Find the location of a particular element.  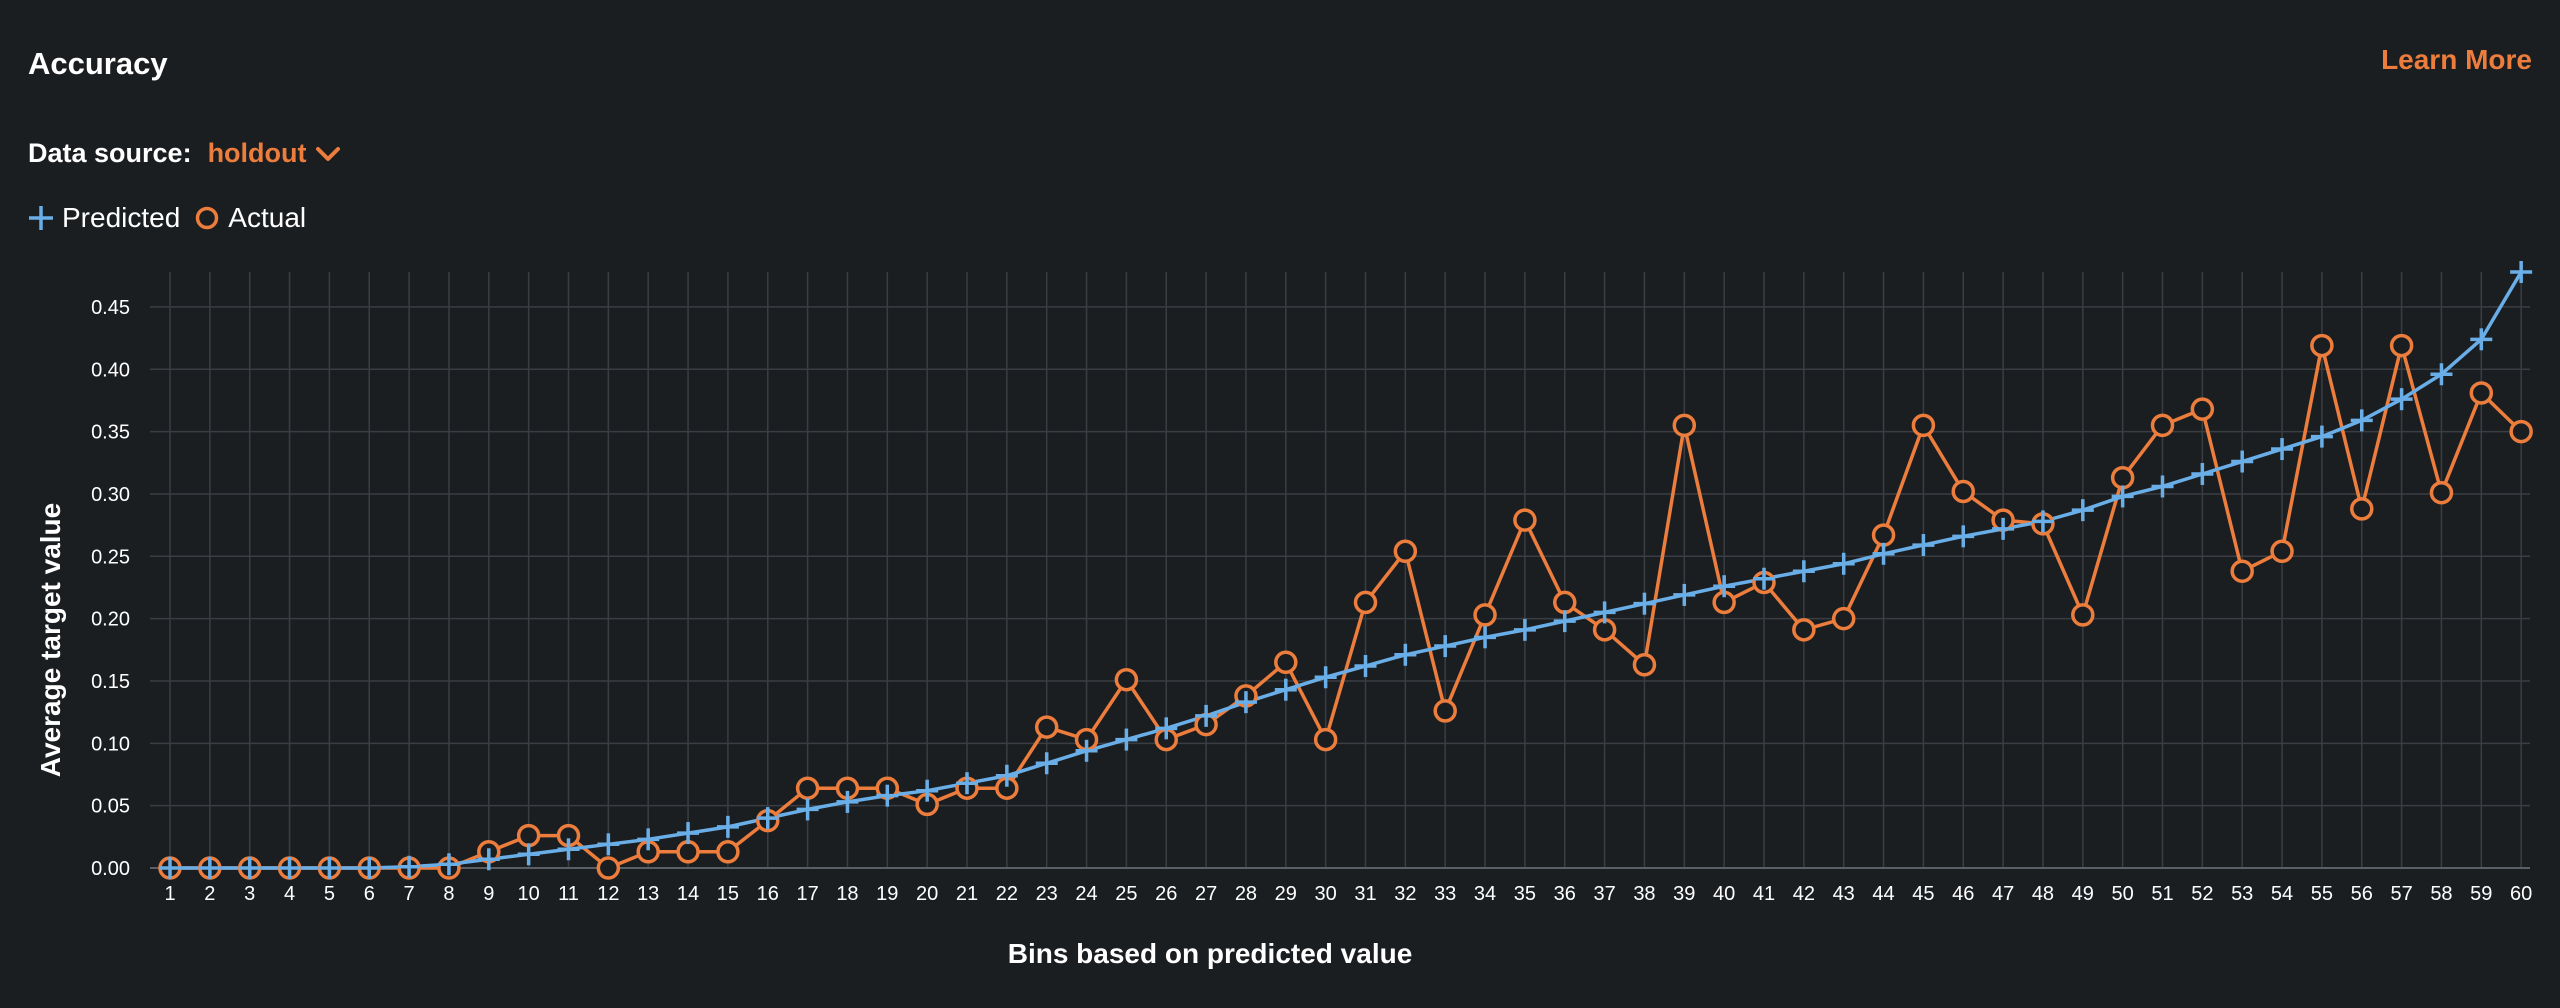

x-tick-label: 56 is located at coordinates (2362, 894).